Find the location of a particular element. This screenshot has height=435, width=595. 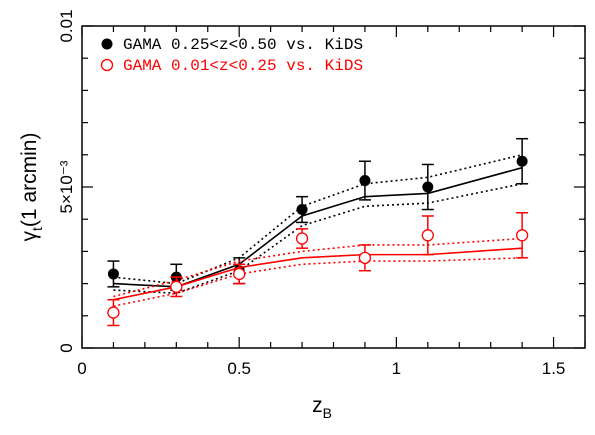

y-axis-title: γt(1 arcmin) is located at coordinates (31, 187).